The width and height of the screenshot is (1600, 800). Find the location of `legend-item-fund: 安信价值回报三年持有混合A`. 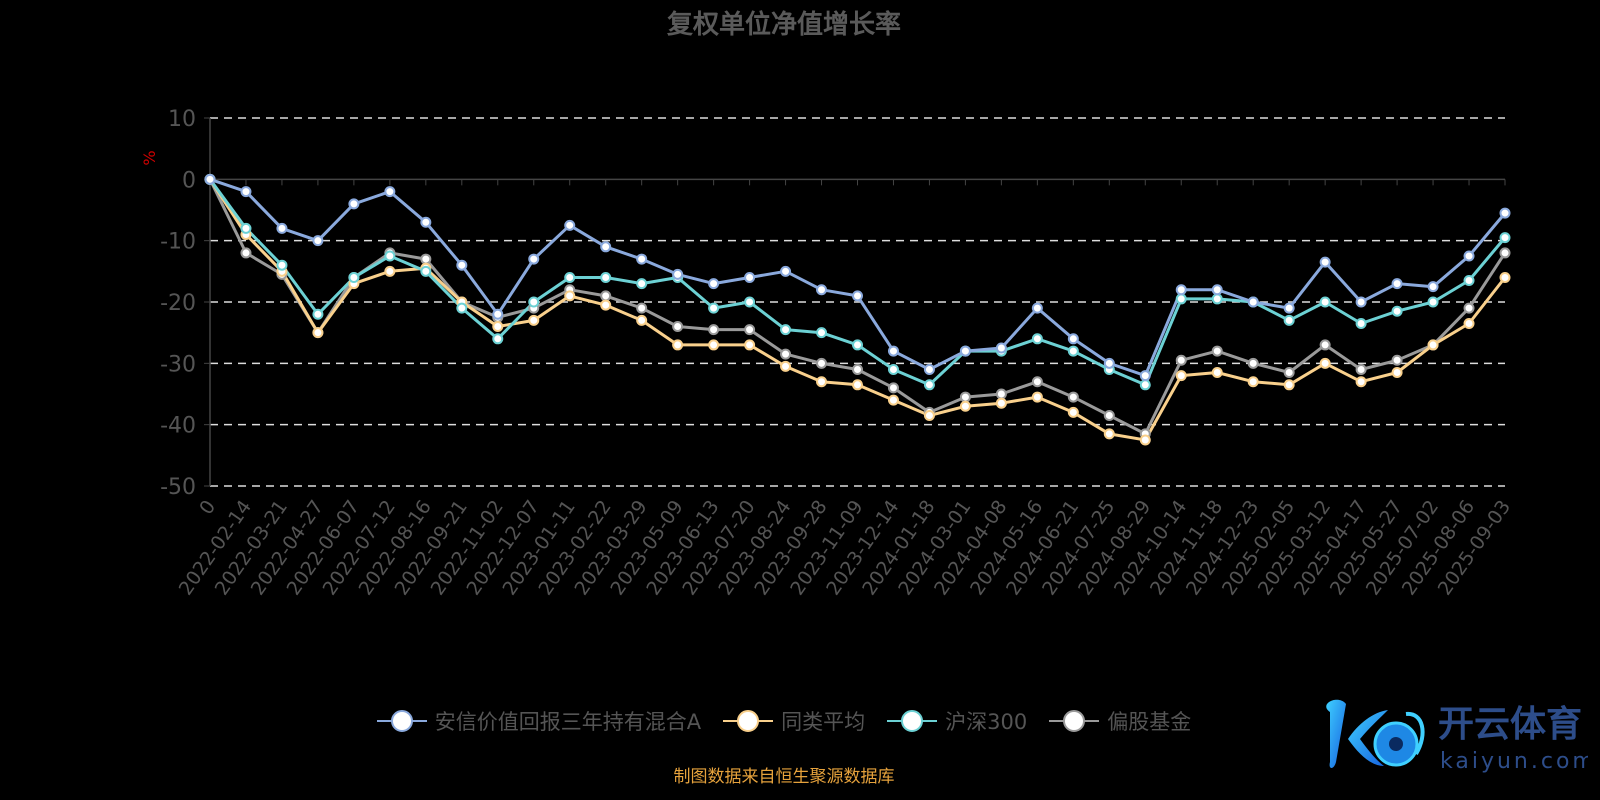

legend-item-fund: 安信价值回报三年持有混合A is located at coordinates (538, 721).